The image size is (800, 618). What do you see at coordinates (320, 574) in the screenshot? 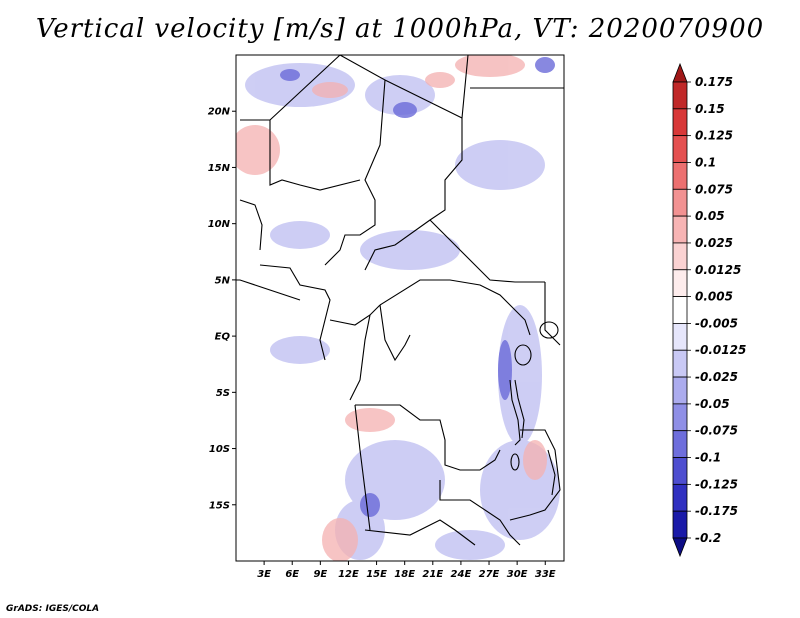
I see `lon-tick-label: 9E` at bounding box center [320, 574].